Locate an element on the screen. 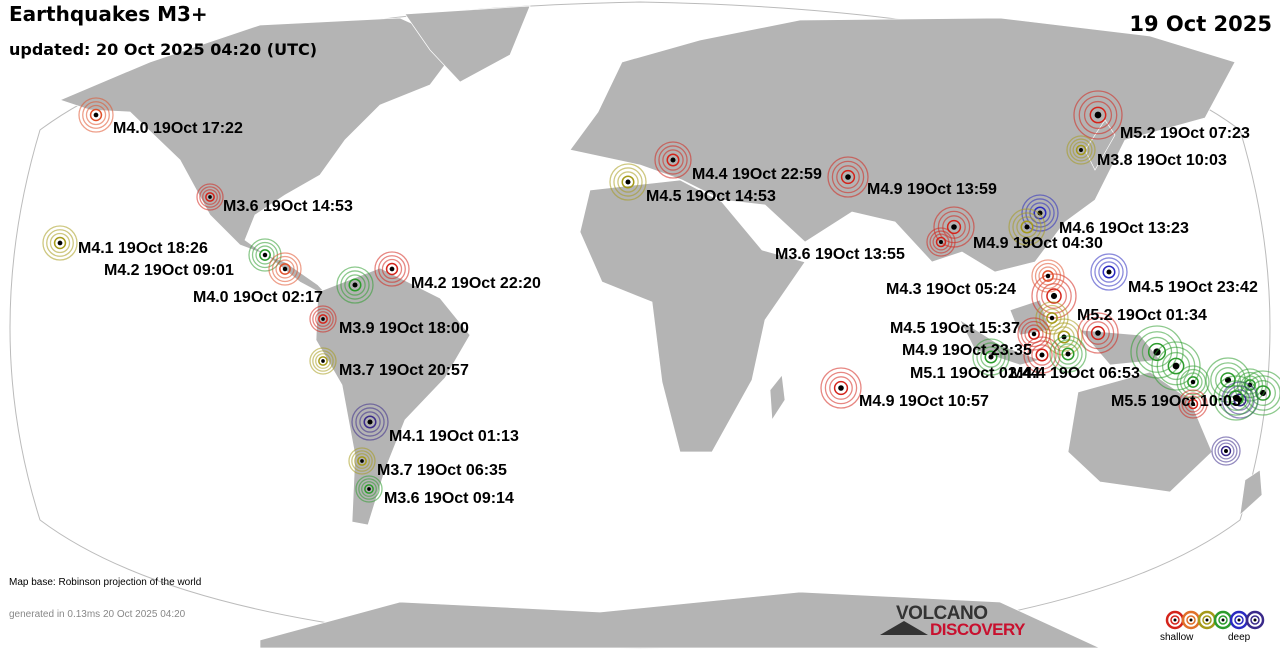  earthquake-label: M4.3 19Oct 05:24 is located at coordinates (951, 289).